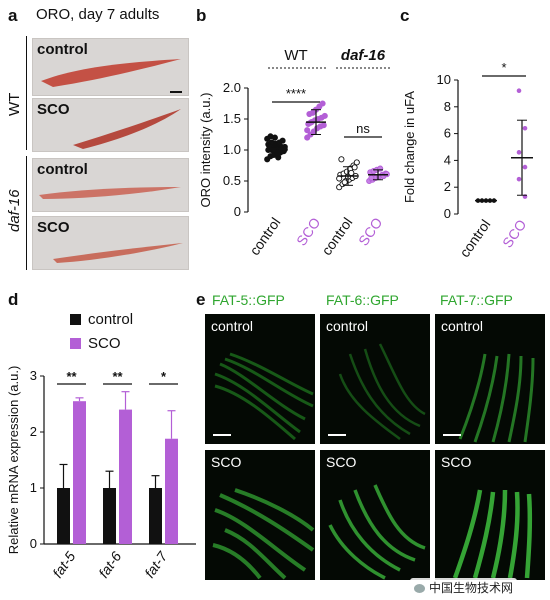  Describe the element at coordinates (232, 118) in the screenshot. I see `y-tick-label: 1.5` at that location.